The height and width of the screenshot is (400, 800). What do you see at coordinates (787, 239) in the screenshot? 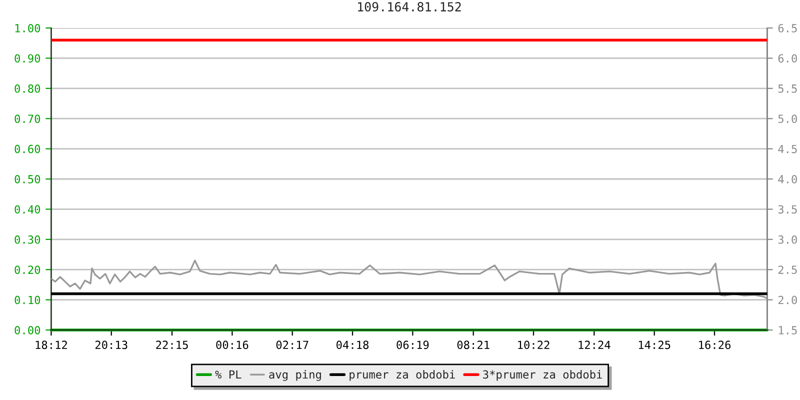
I see `y2-tick-label: 3.0` at bounding box center [787, 239].